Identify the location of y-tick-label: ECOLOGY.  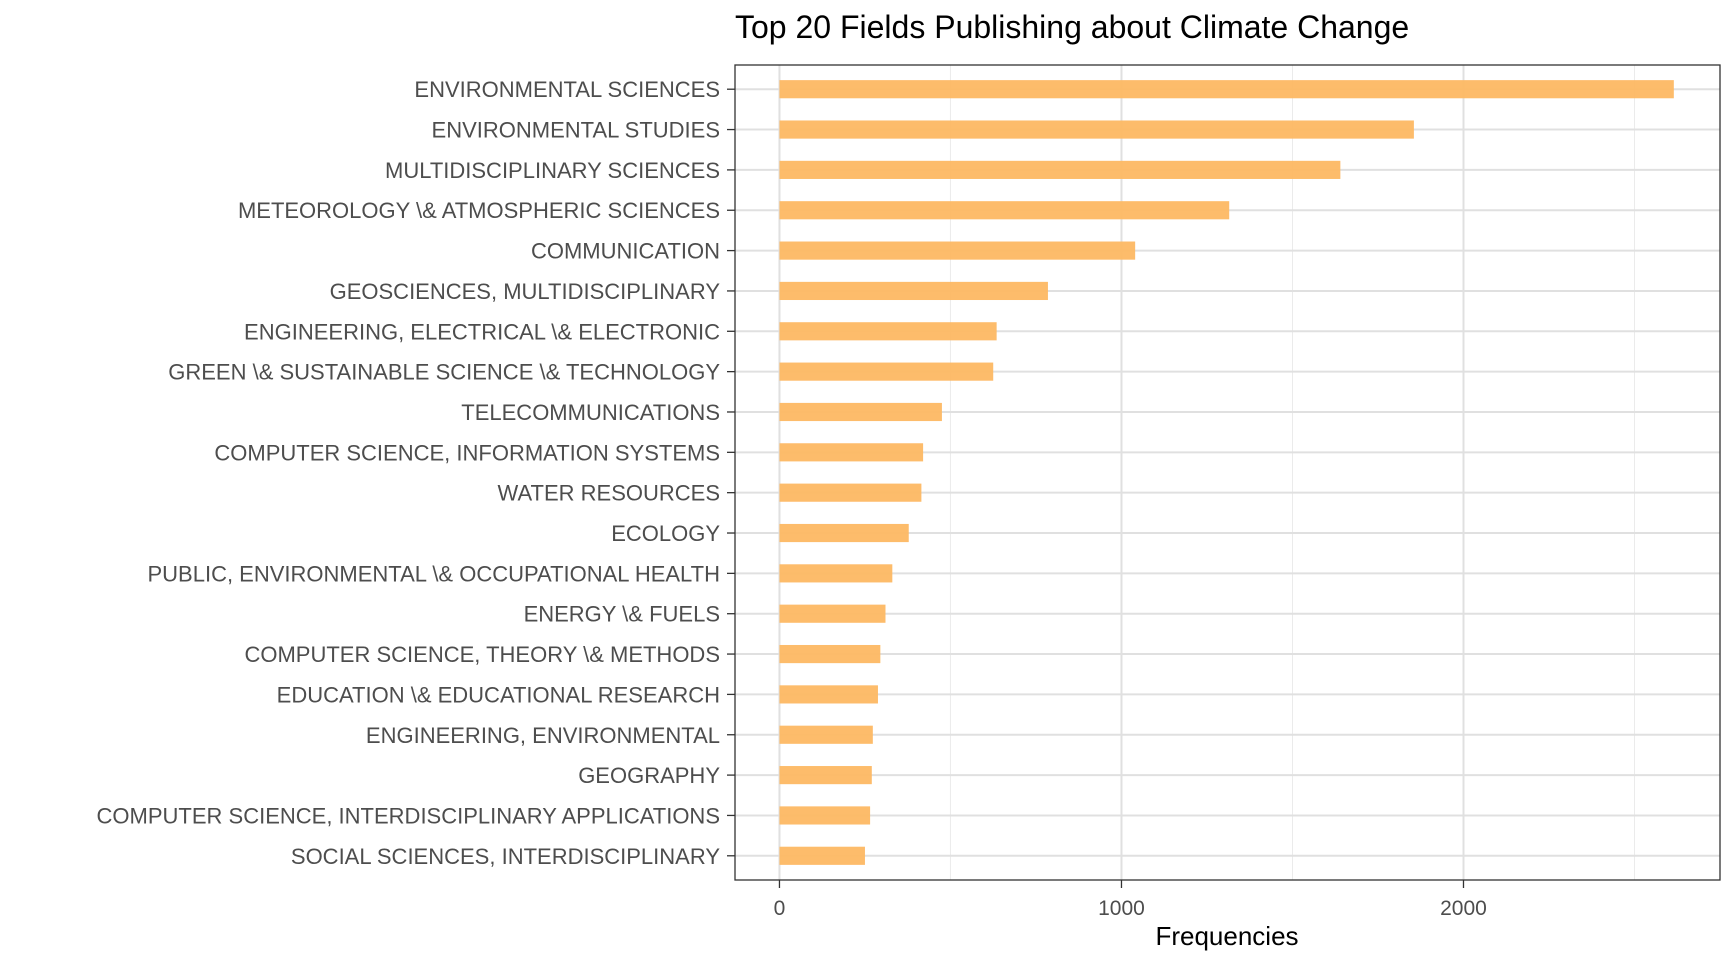
(665, 533).